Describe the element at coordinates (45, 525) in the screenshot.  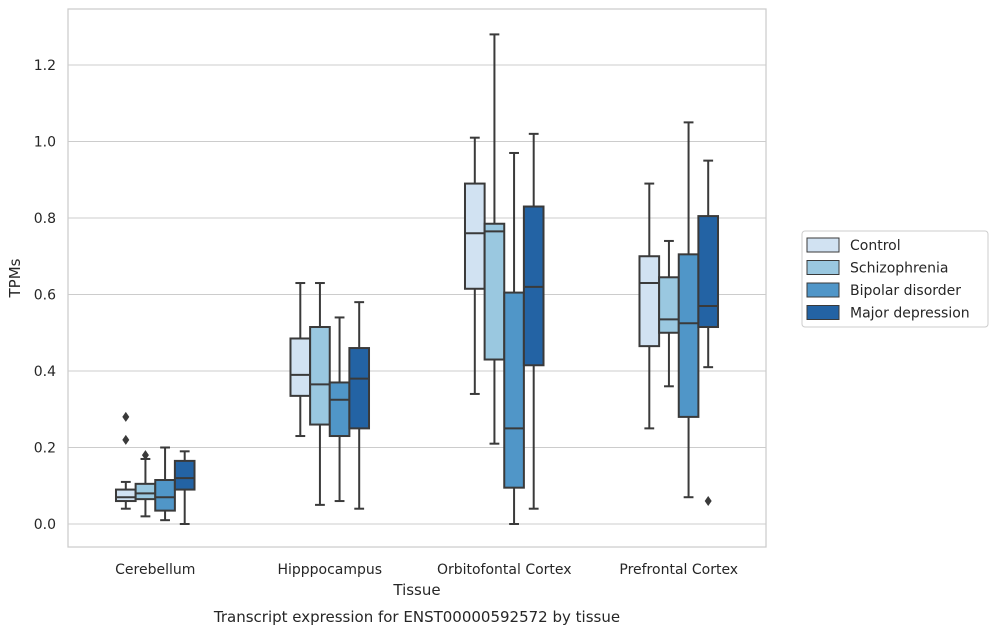
I see `y-tick-label: 0.0` at that location.